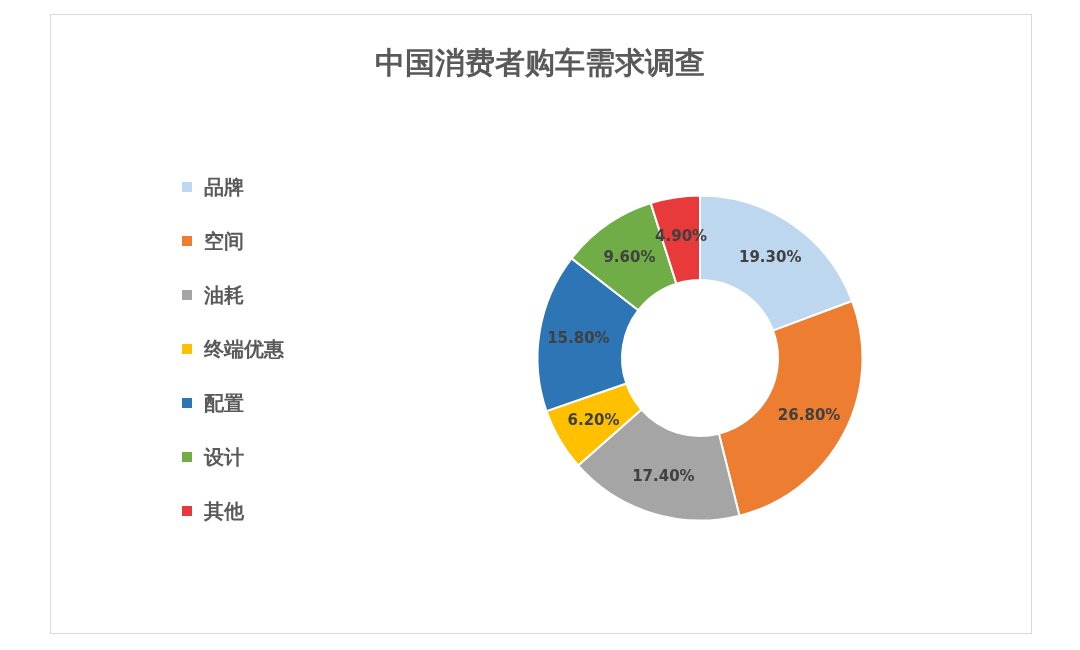 The width and height of the screenshot is (1080, 650). Describe the element at coordinates (578, 337) in the screenshot. I see `data-label: 15.80%` at that location.